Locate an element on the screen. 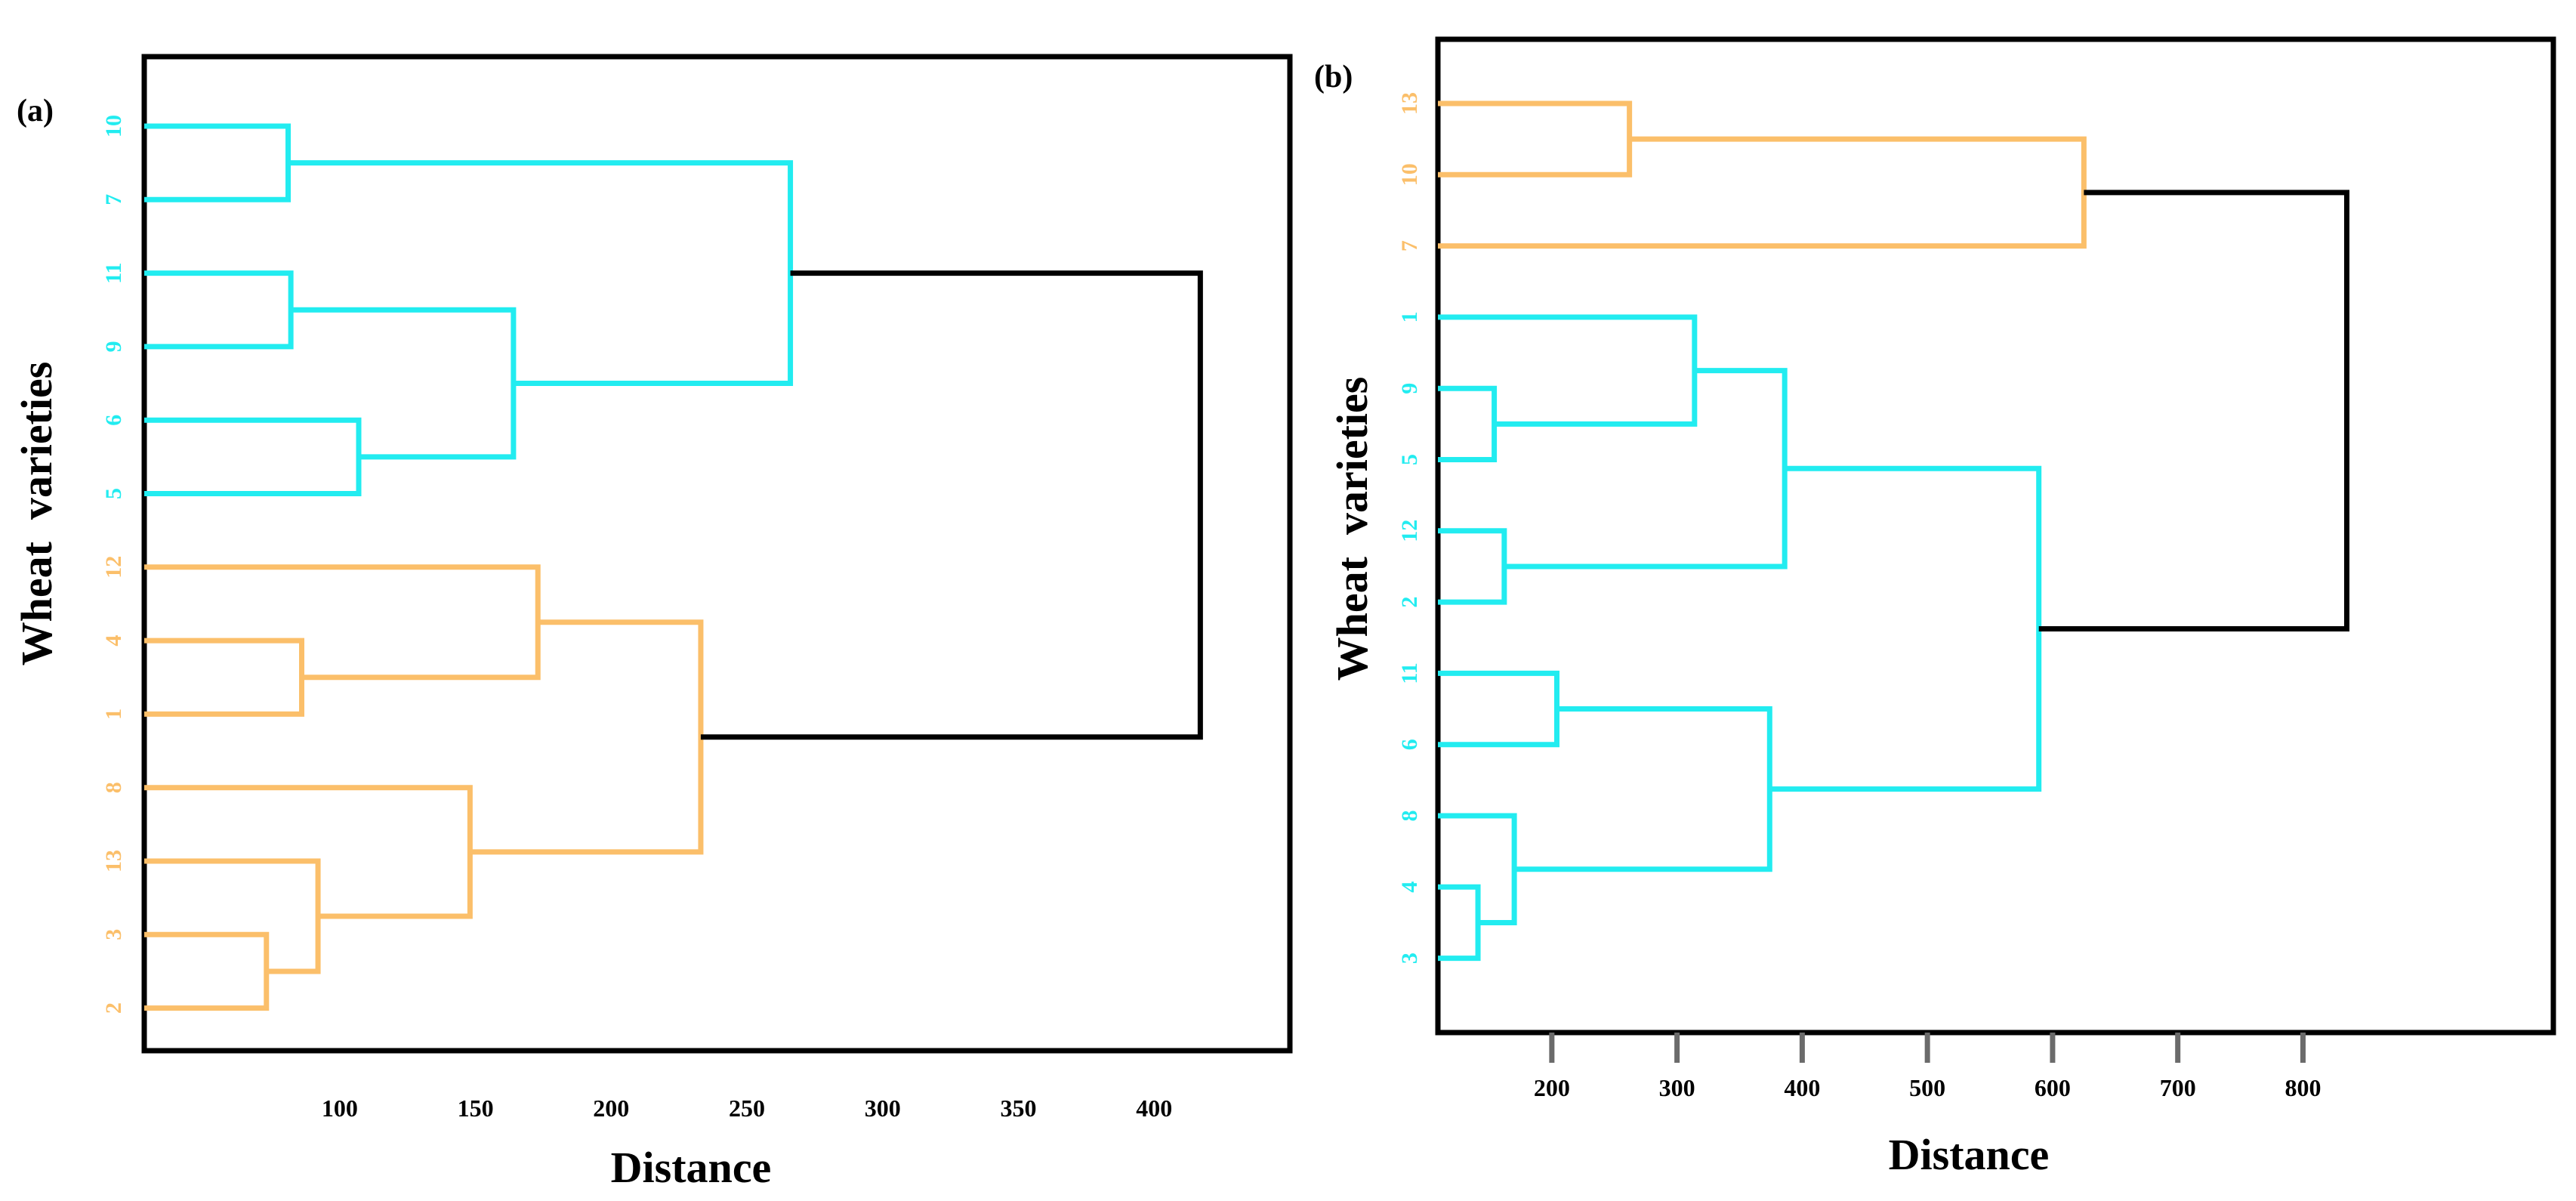  leaf-labels-b: 13 10 7 1 9 5 12 2 11 6 8 4 3 is located at coordinates (1409, 528).